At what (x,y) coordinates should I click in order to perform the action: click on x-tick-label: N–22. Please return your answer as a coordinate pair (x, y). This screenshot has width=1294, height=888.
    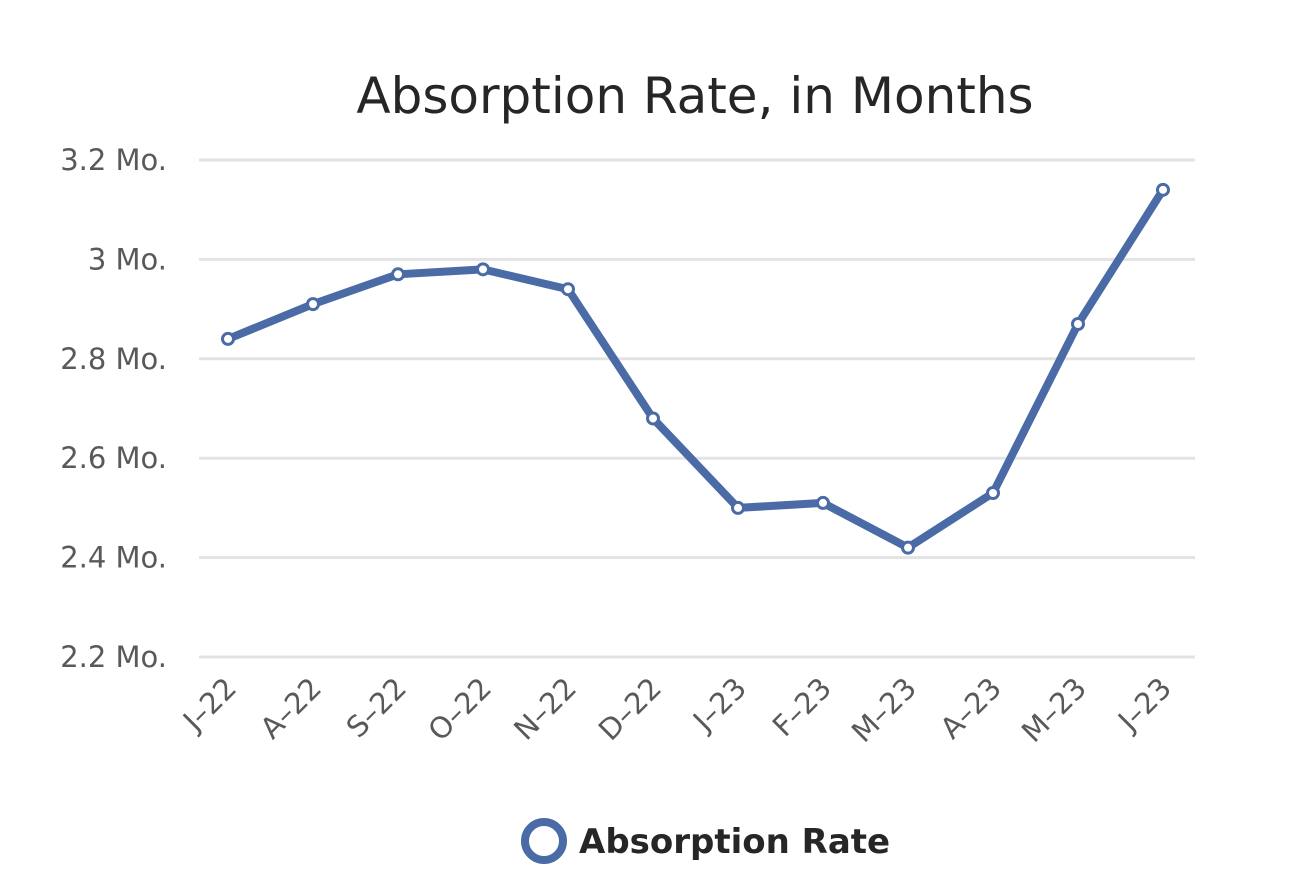
    Looking at the image, I should click on (545, 709).